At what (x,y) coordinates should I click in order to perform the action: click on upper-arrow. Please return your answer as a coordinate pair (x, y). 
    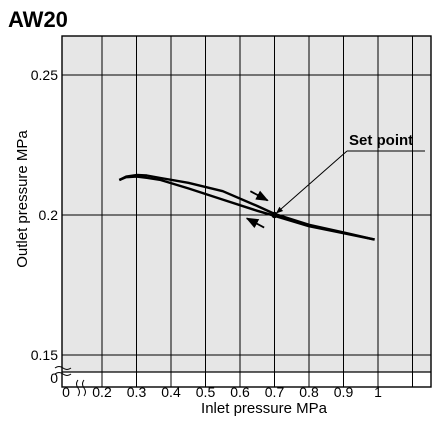
    Looking at the image, I should click on (259, 196).